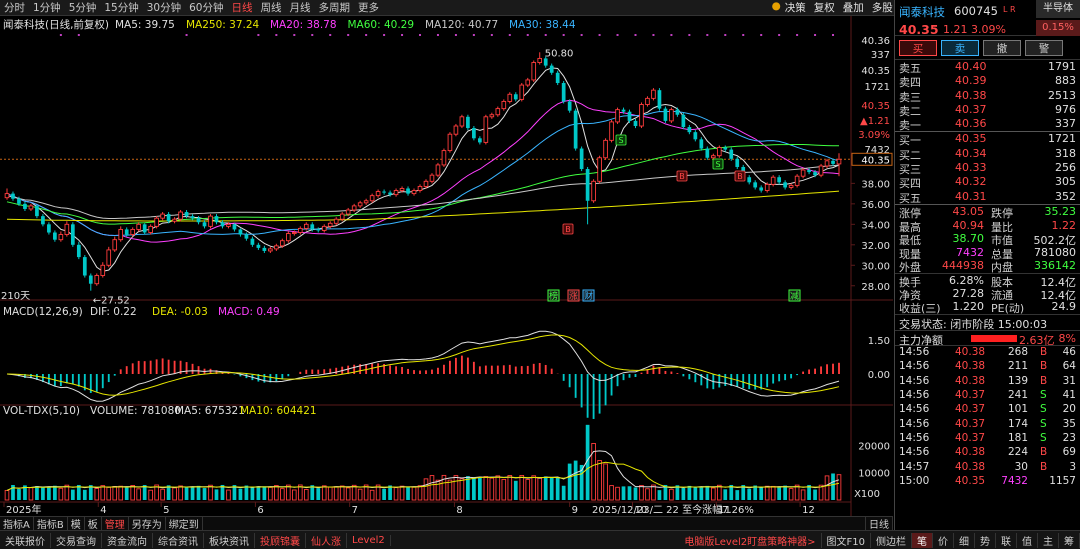 This screenshot has height=549, width=1080. Describe the element at coordinates (47, 8) in the screenshot. I see `timeframe-1: 1分钟` at that location.